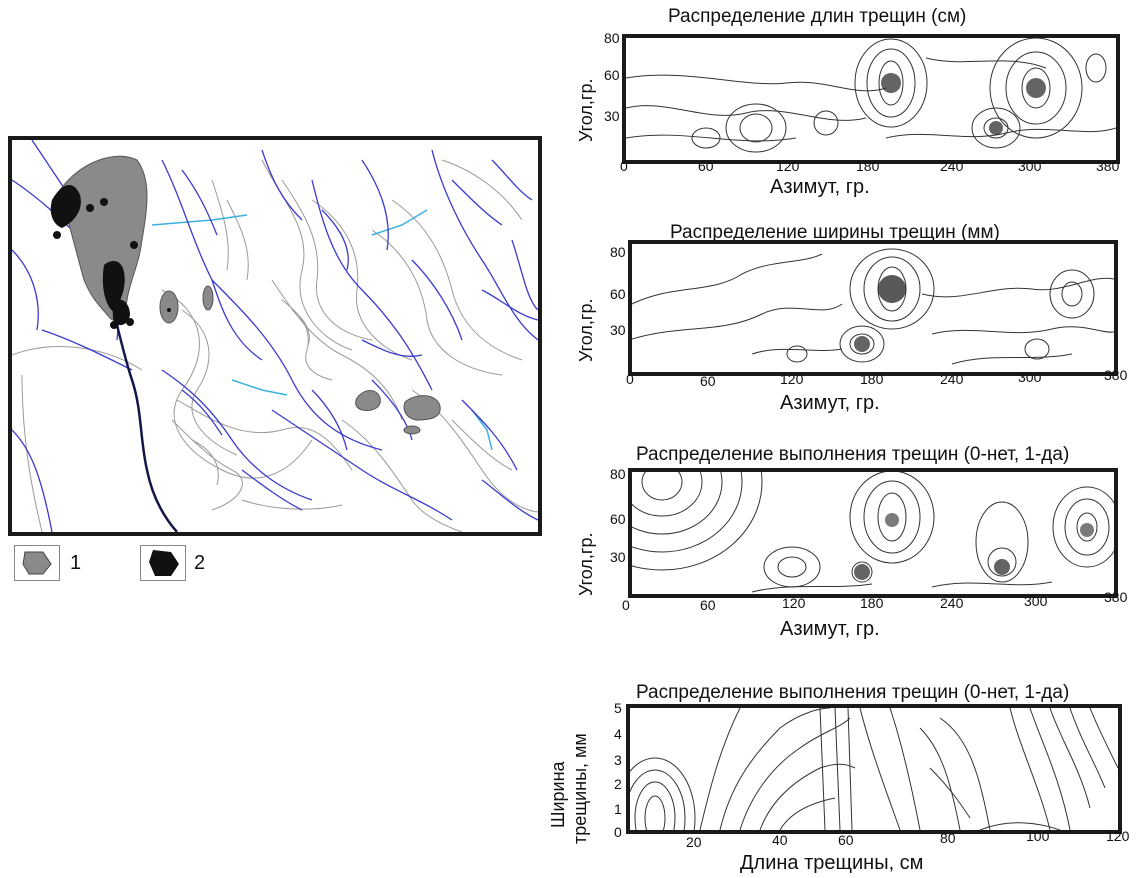 The width and height of the screenshot is (1143, 878). Describe the element at coordinates (1108, 166) in the screenshot. I see `panel-1-xtick: 380` at that location.